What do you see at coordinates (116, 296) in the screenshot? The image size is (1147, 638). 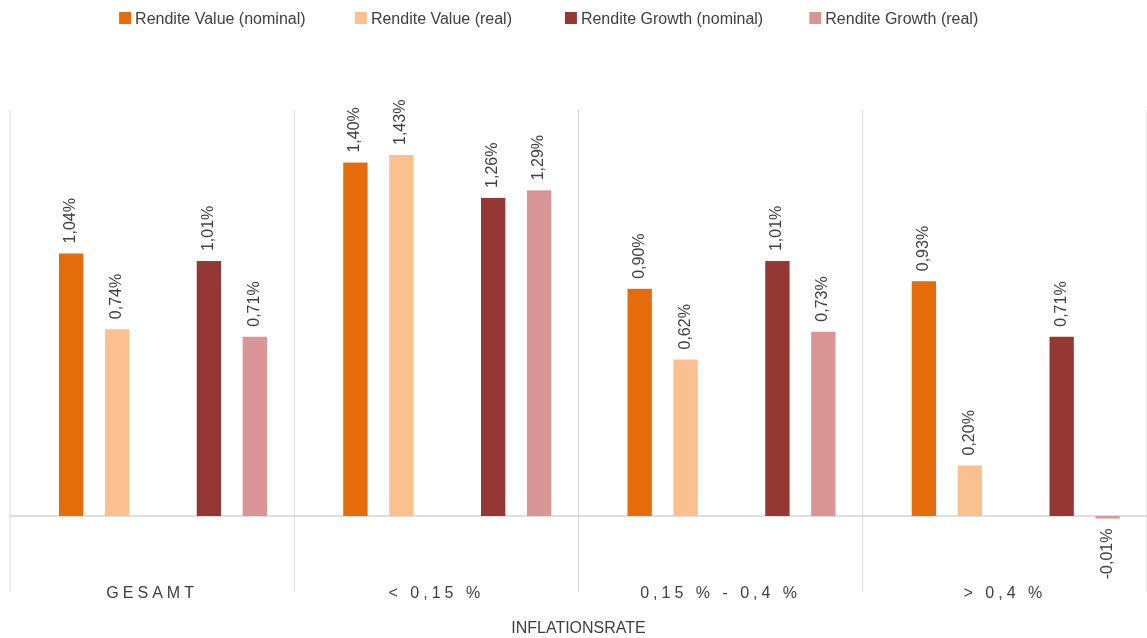 I see `data-label: 0,74%` at bounding box center [116, 296].